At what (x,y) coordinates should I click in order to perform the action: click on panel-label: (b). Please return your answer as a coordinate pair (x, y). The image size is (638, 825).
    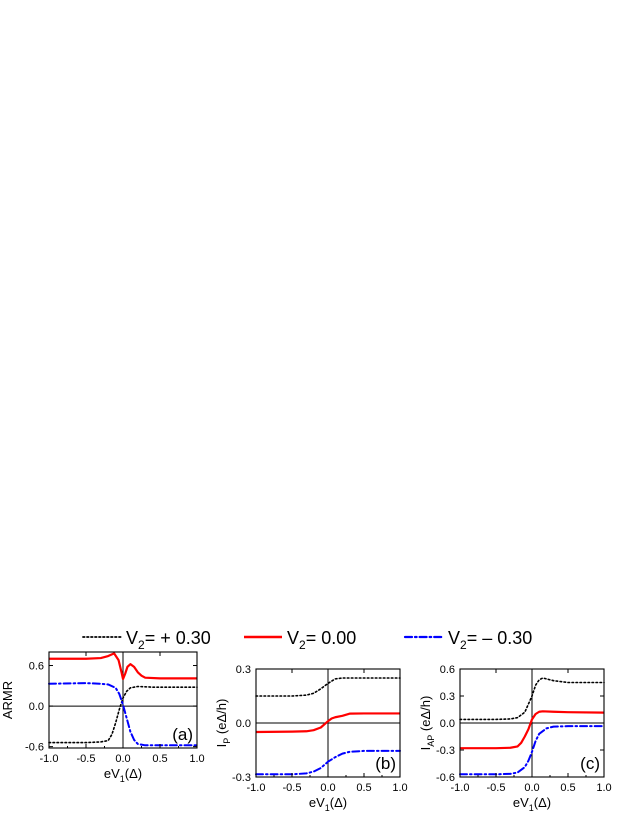
    Looking at the image, I should click on (385, 763).